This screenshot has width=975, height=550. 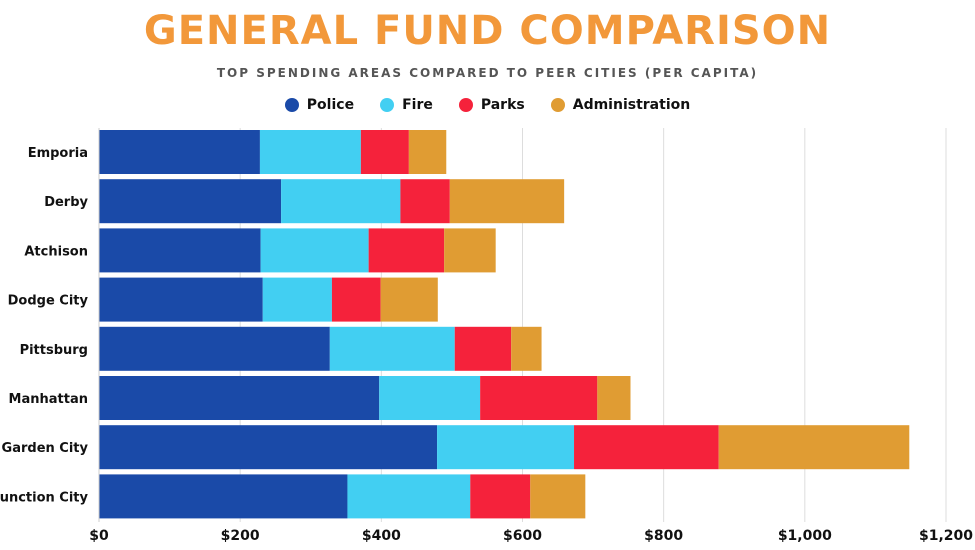 I want to click on legend: Police Fire Parks Administration, so click(x=487, y=105).